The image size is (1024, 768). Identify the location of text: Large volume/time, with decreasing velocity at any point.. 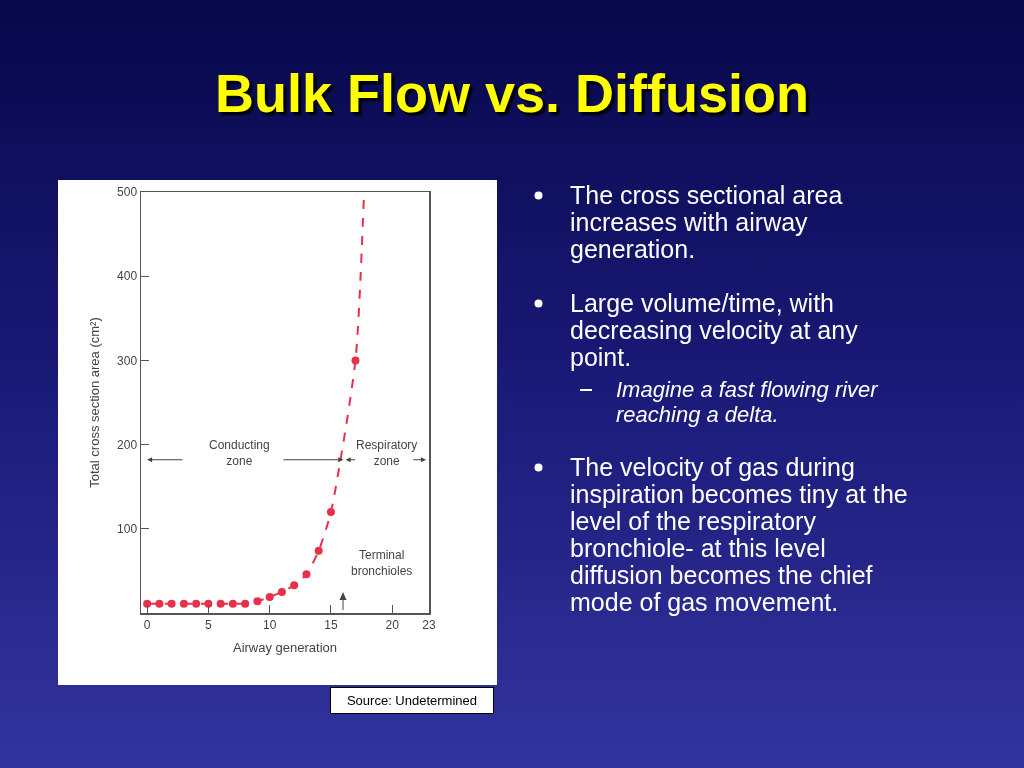
(714, 330).